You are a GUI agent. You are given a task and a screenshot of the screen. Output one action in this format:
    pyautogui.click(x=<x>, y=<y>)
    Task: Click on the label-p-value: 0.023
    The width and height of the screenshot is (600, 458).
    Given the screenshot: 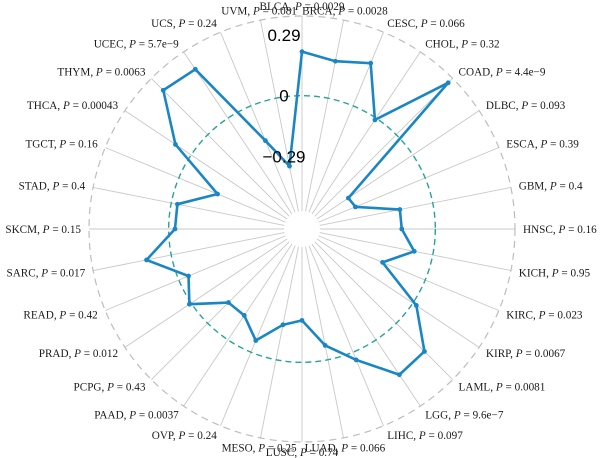 What is the action you would take?
    pyautogui.click(x=570, y=315)
    